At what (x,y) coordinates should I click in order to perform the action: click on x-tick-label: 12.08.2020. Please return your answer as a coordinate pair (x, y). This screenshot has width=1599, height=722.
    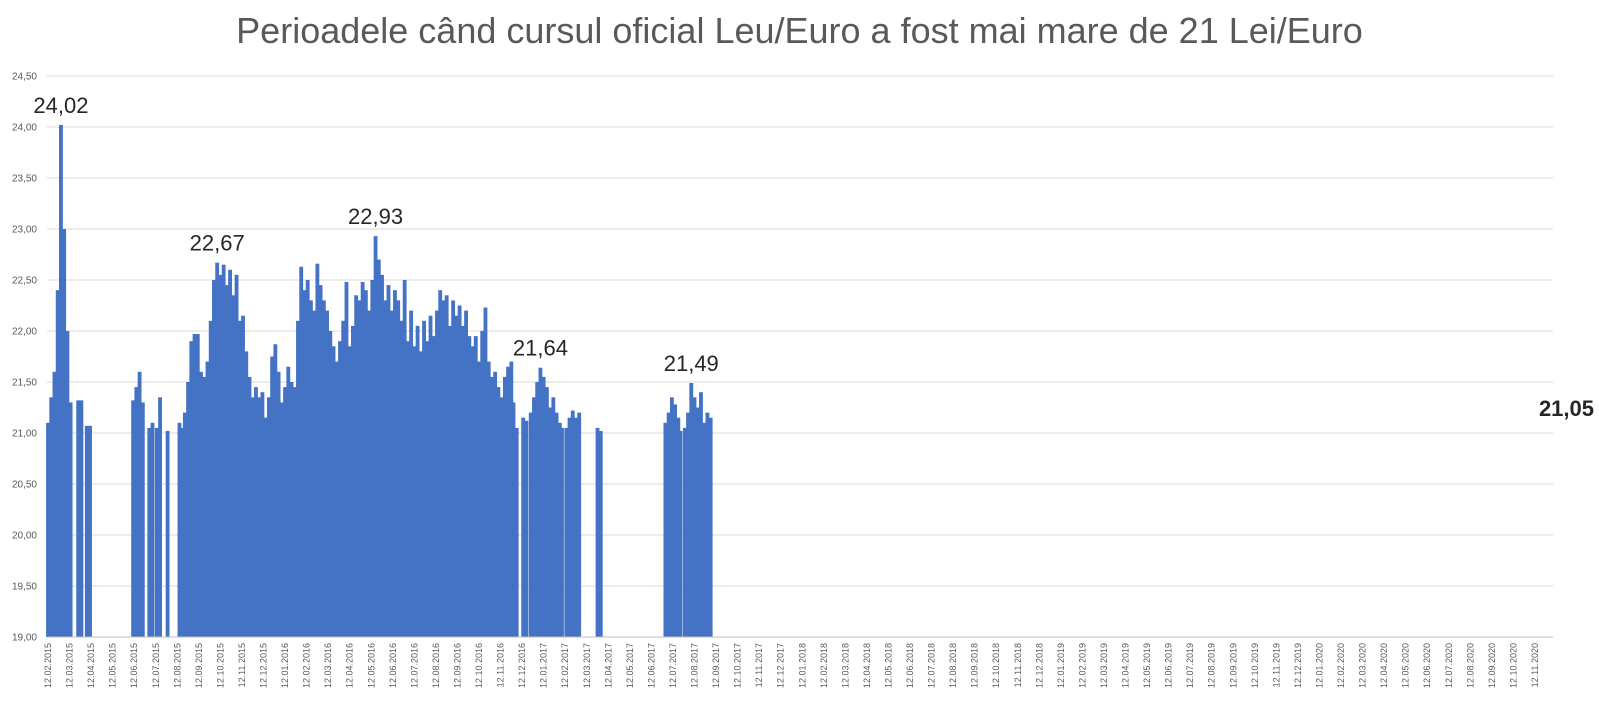
    Looking at the image, I should click on (1470, 665).